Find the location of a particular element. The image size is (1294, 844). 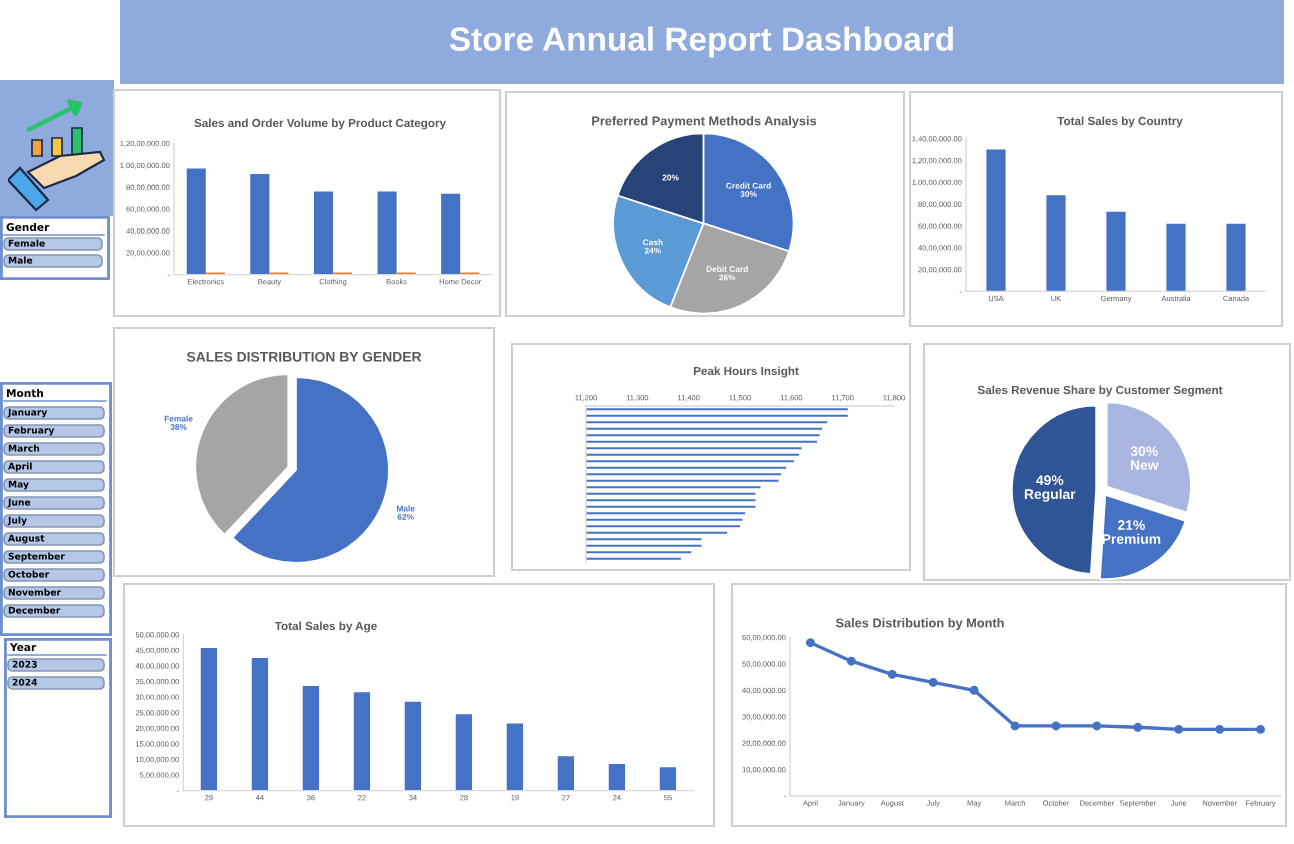

text: Store Annual Report Dashboard is located at coordinates (701, 42).